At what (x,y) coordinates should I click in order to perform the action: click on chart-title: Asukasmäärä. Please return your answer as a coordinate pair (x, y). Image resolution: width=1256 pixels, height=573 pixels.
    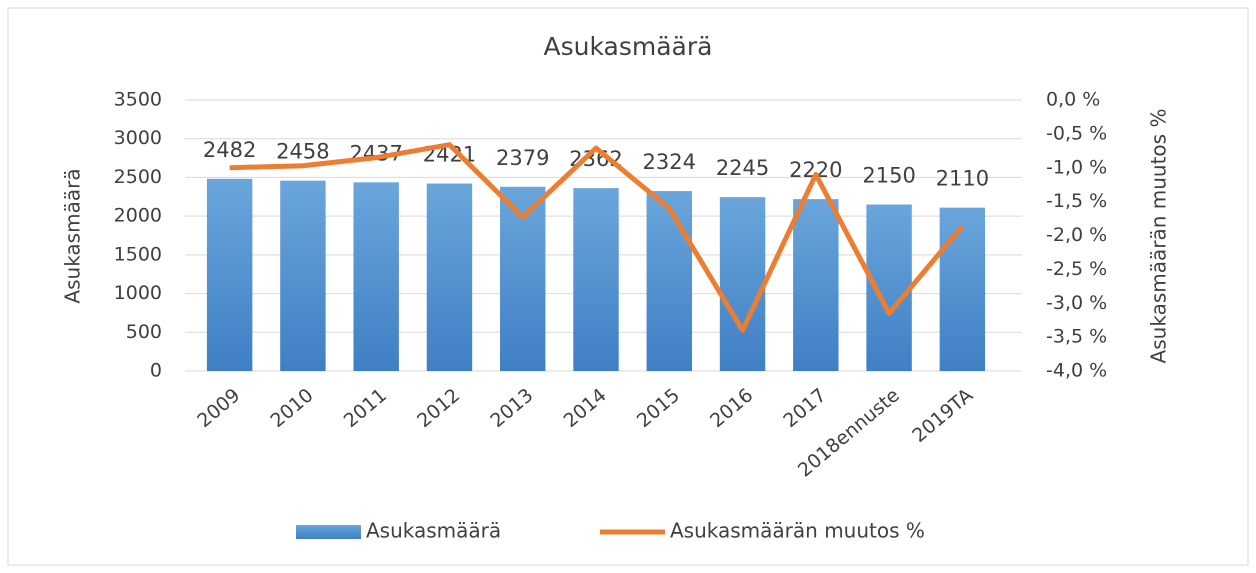
    Looking at the image, I should click on (628, 46).